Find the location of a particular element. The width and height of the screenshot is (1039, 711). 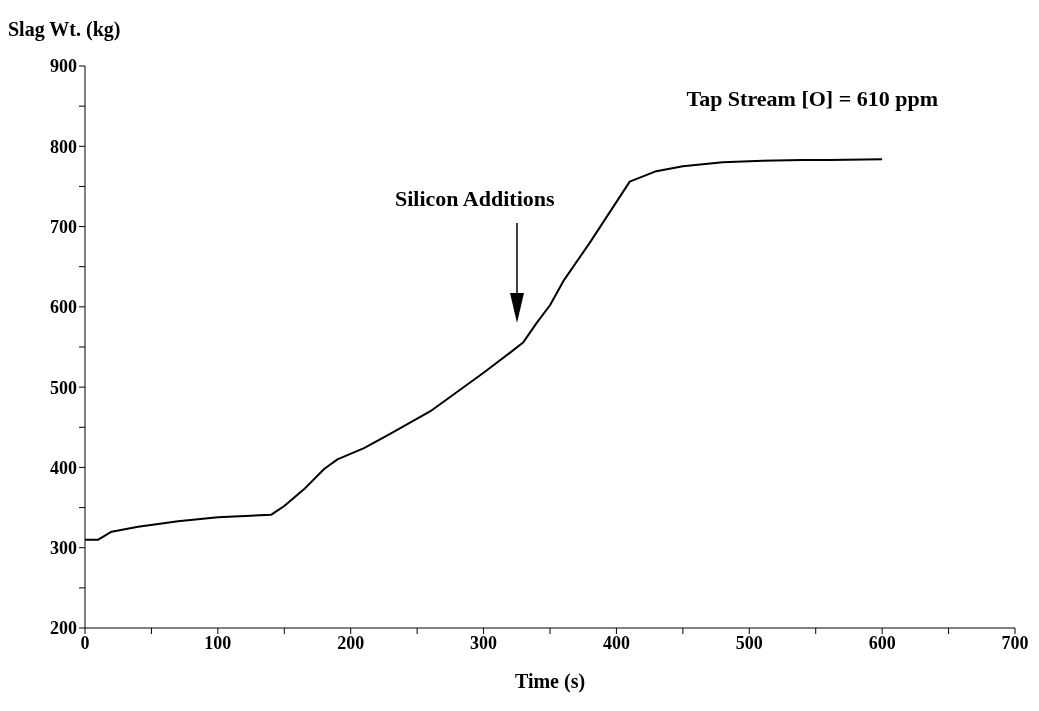

x-axis-title: Time (s) is located at coordinates (550, 681).